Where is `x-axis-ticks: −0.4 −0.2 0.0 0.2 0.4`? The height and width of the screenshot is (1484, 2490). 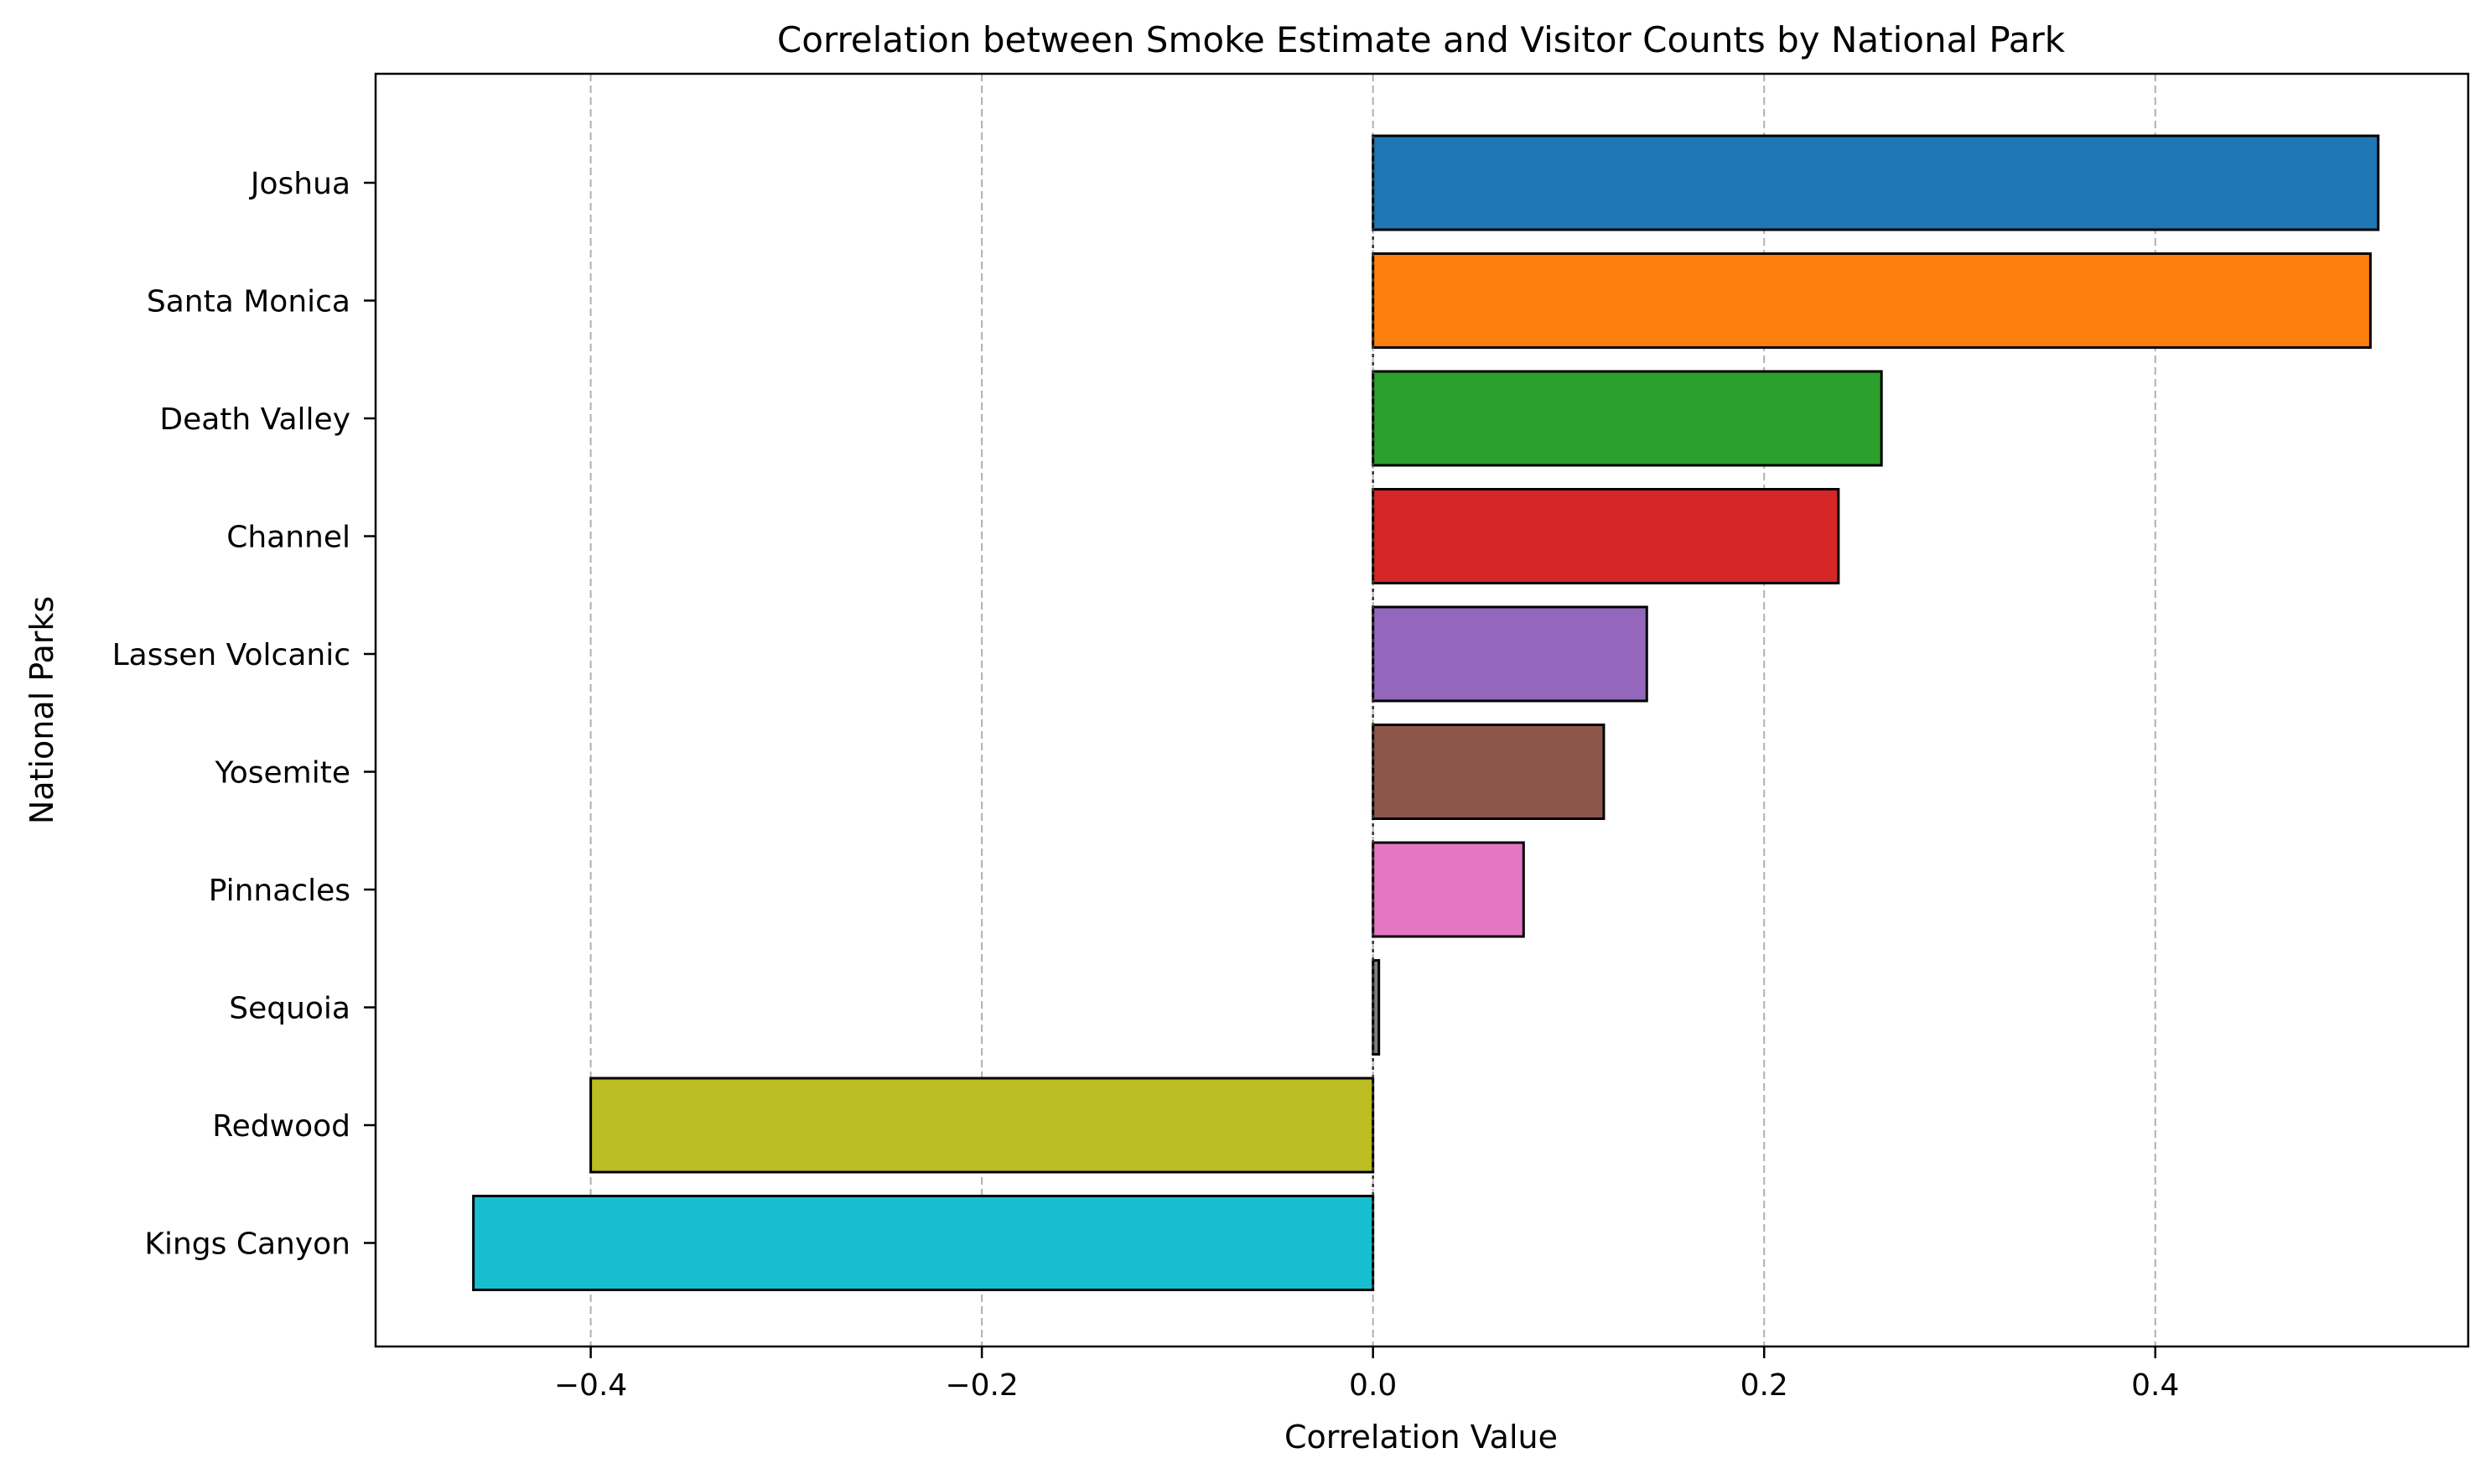
x-axis-ticks: −0.4 −0.2 0.0 0.2 0.4 is located at coordinates (1366, 1374).